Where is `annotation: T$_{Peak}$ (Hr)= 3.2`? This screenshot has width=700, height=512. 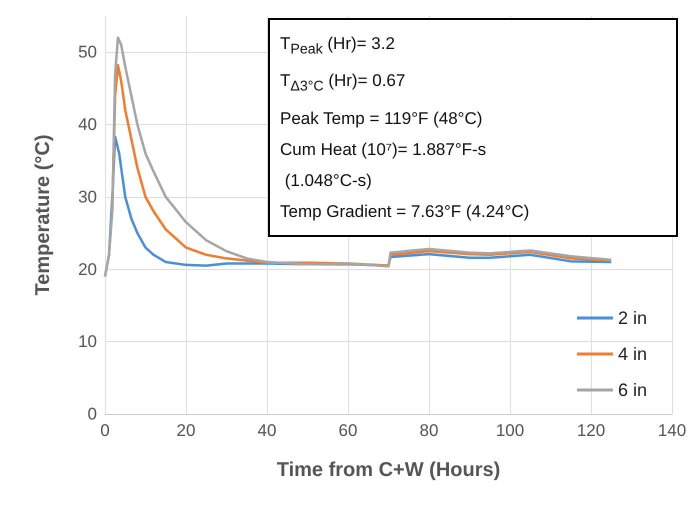 annotation: T$_{Peak}$ (Hr)= 3.2 is located at coordinates (338, 46).